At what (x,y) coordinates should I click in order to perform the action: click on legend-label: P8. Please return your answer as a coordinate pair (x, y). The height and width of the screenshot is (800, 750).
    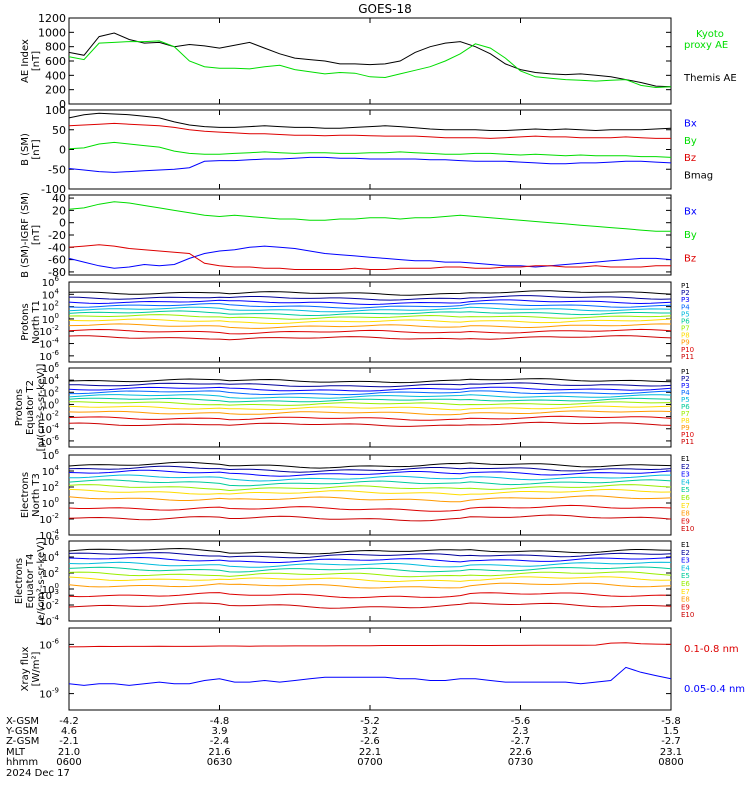
    Looking at the image, I should click on (685, 421).